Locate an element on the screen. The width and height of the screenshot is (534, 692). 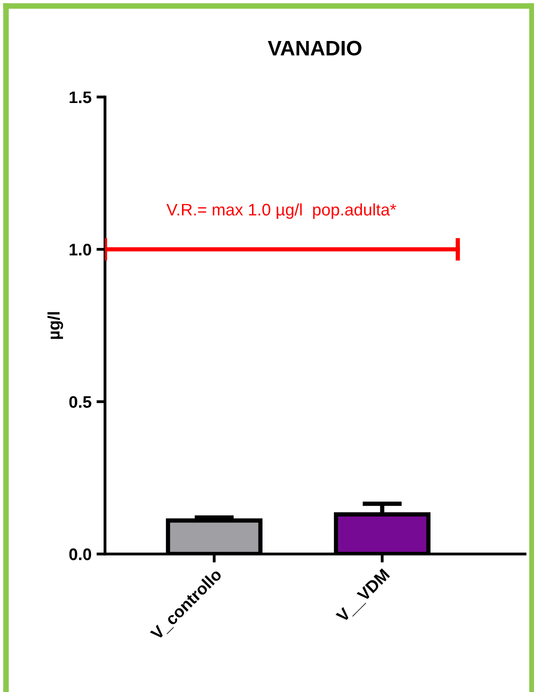
ref-line-label: V.R.= max 1.0 µg/l pop.adulta* is located at coordinates (281, 211).